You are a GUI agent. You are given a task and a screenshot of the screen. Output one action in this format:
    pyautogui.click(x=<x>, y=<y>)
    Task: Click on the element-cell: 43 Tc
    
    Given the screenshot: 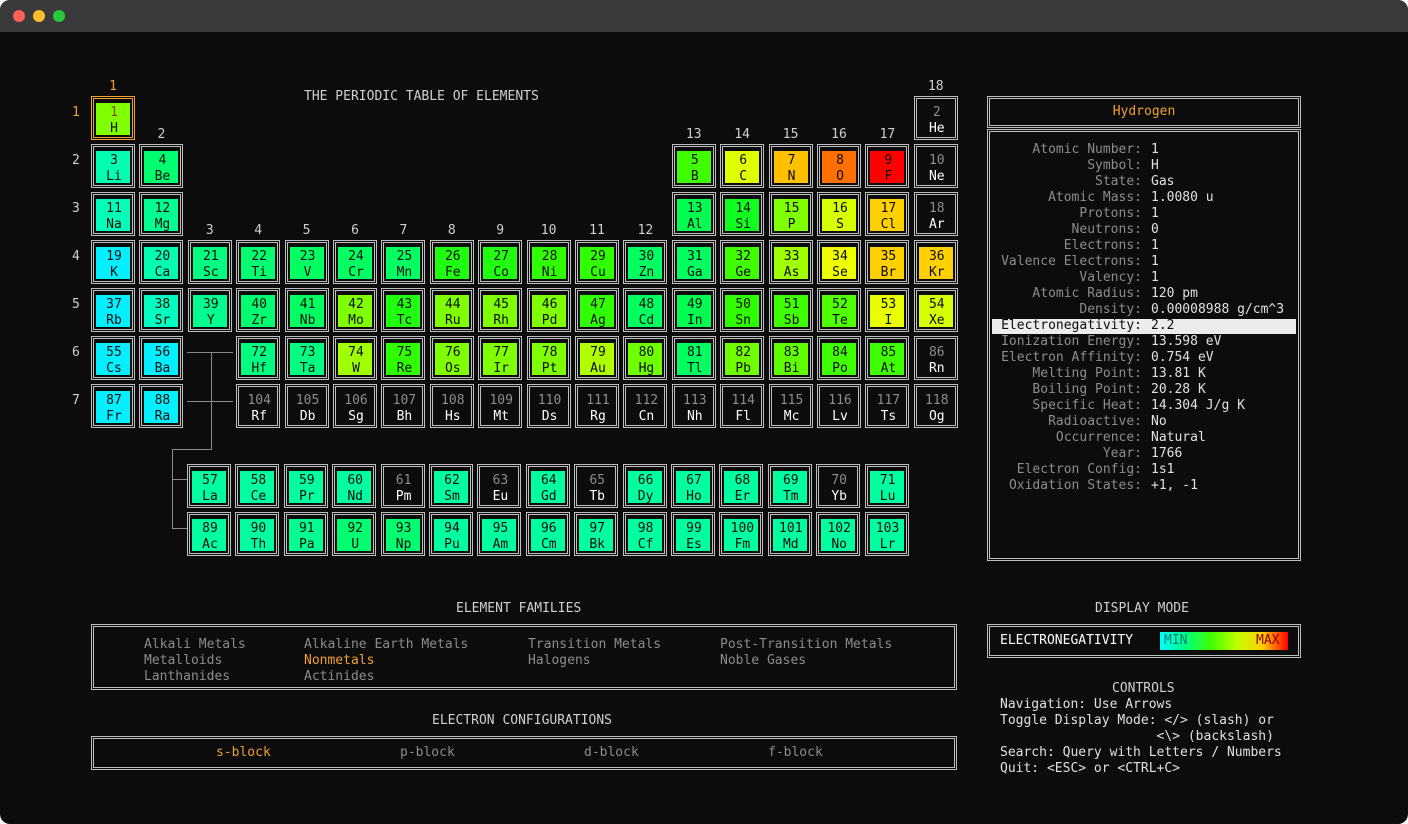 What is the action you would take?
    pyautogui.click(x=403, y=310)
    